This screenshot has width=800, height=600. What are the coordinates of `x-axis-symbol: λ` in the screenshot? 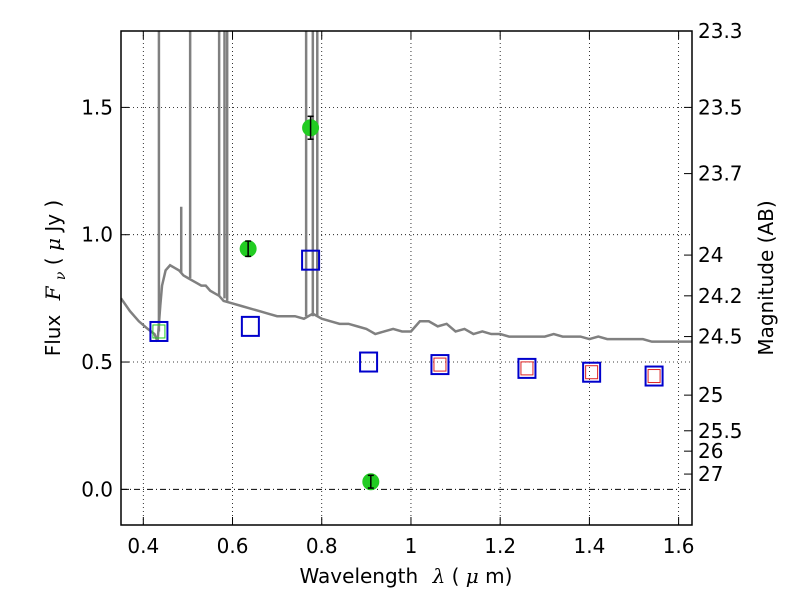 It's located at (439, 576).